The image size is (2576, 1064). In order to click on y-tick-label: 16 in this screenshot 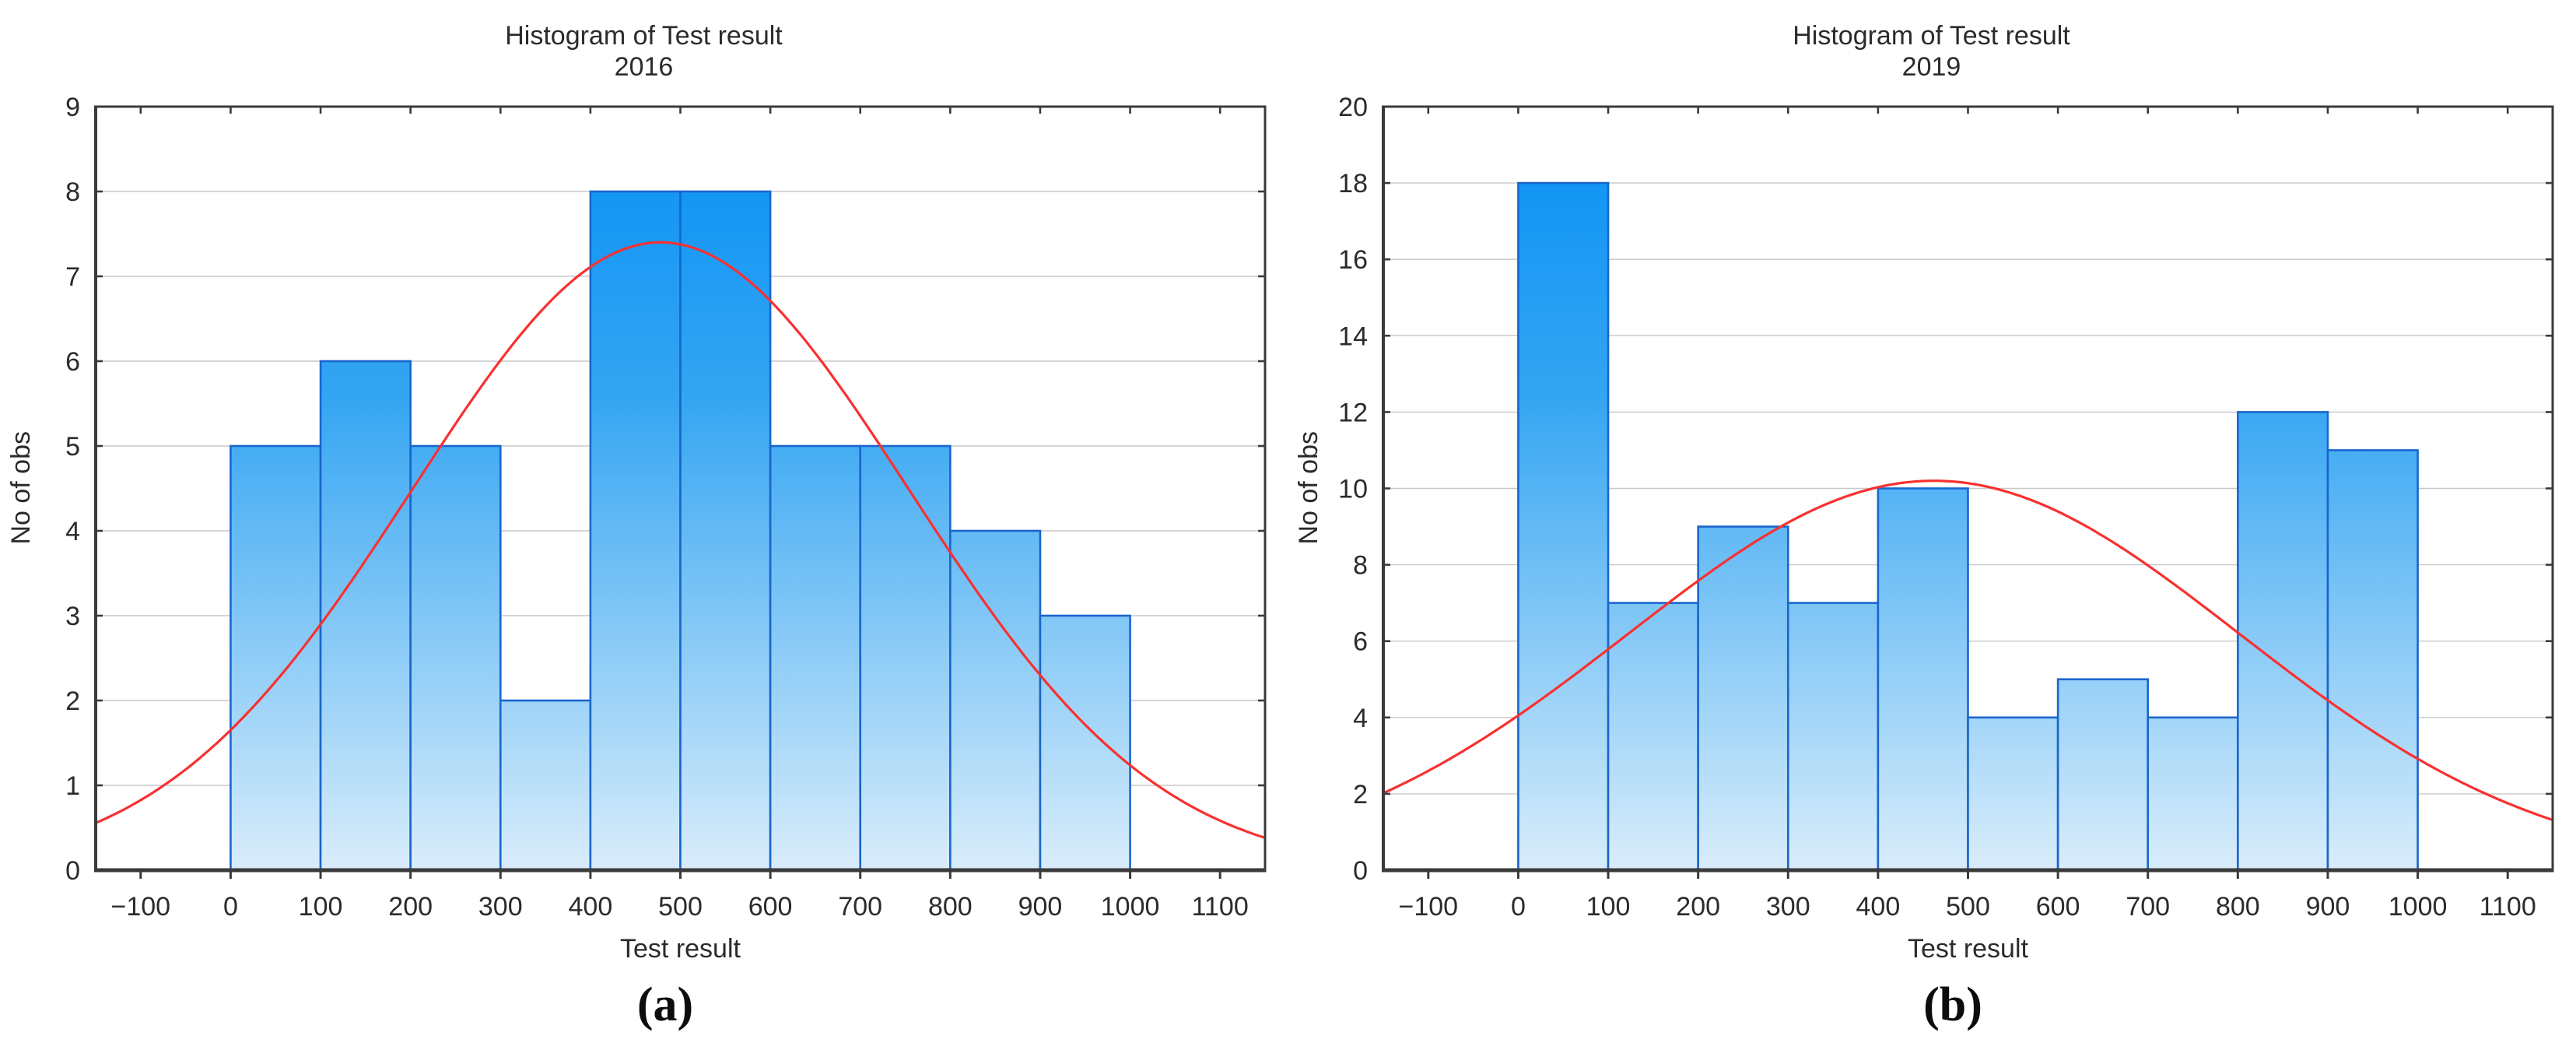, I will do `click(1353, 260)`.